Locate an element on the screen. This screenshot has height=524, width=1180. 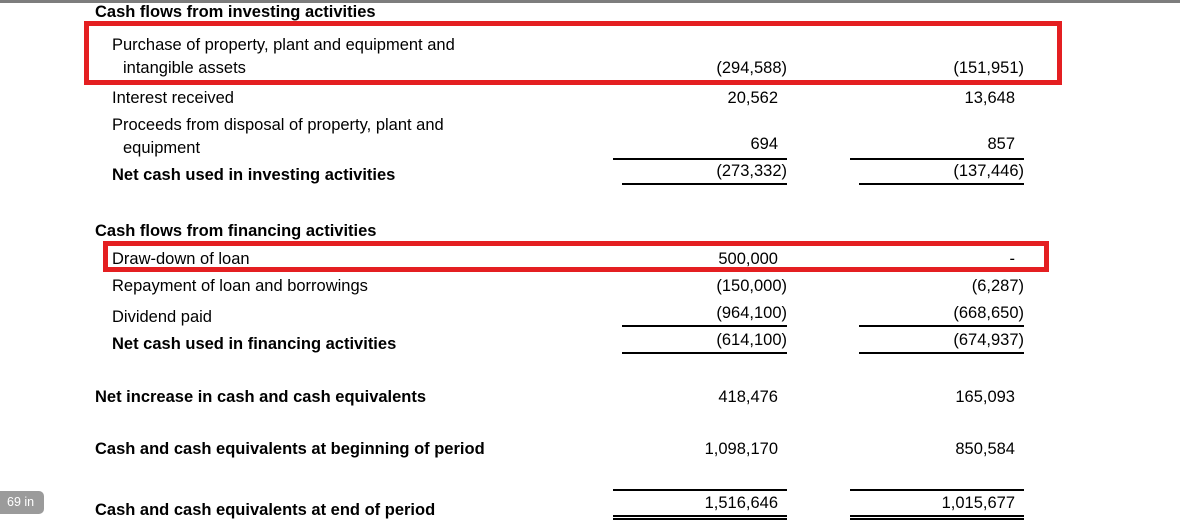
value-current-period: 500,000 is located at coordinates (748, 259).